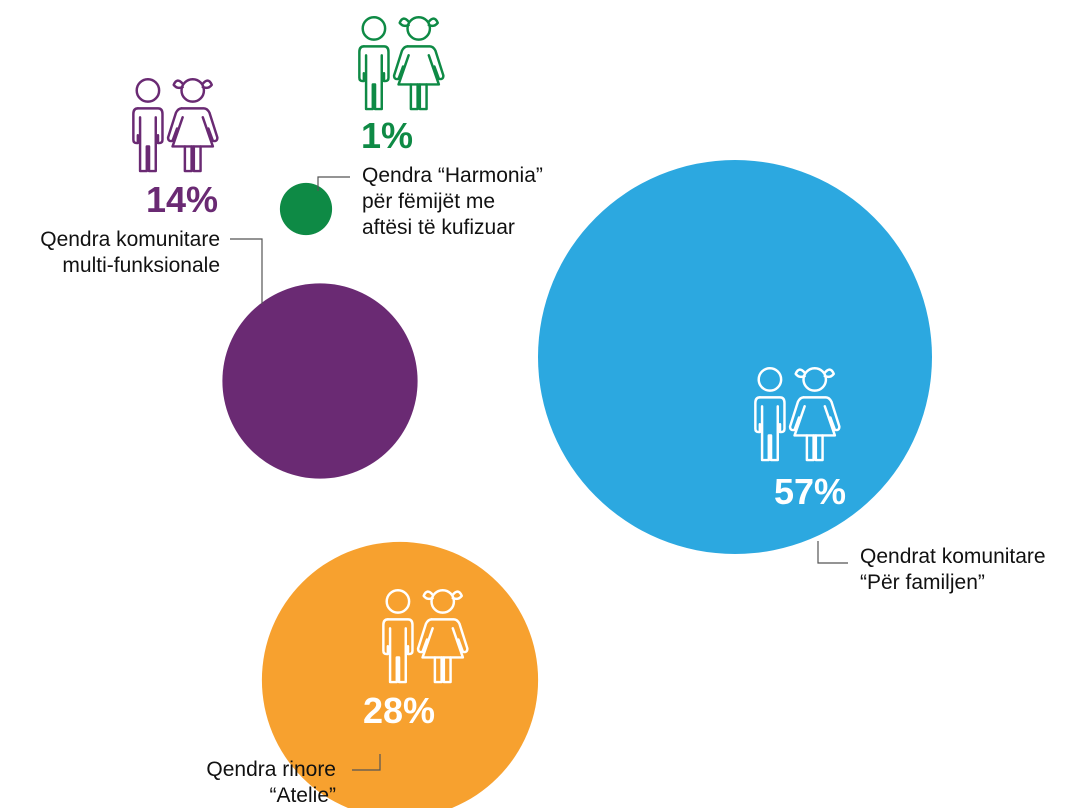 The image size is (1069, 808). I want to click on category-label-line: multi-funksionale, so click(141, 265).